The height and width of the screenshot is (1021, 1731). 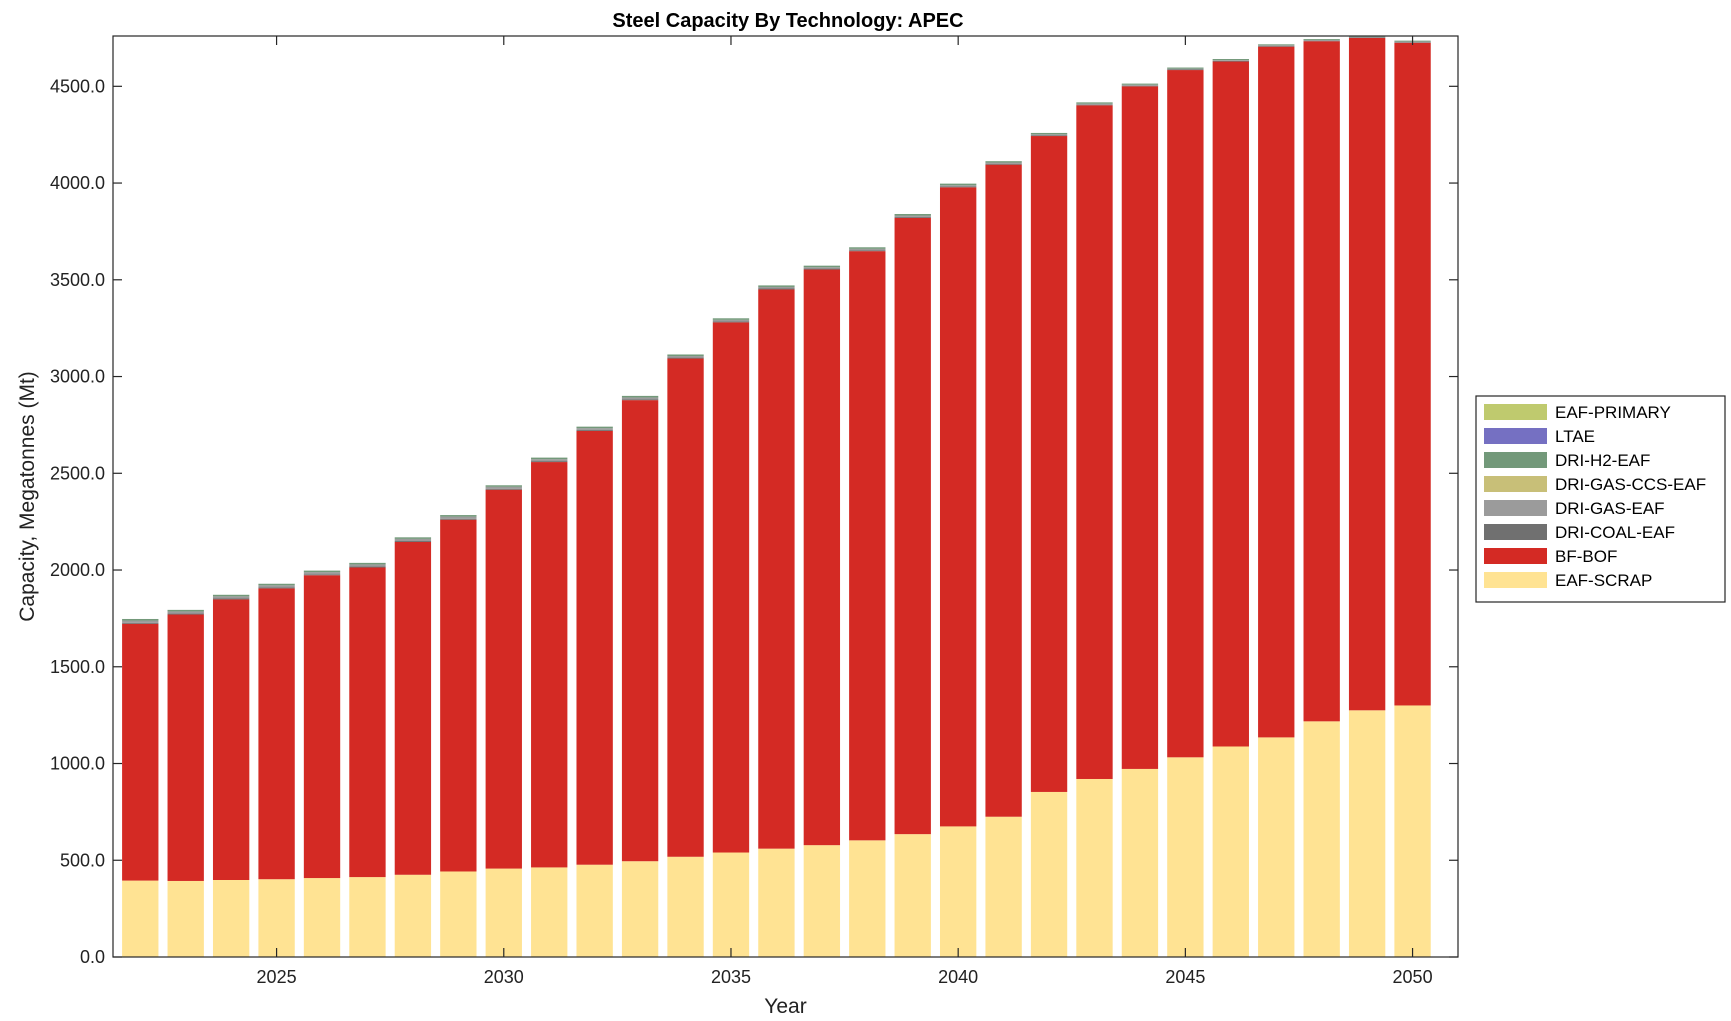 I want to click on bar-segment-dri-coal-eaf-2030, so click(x=503, y=489).